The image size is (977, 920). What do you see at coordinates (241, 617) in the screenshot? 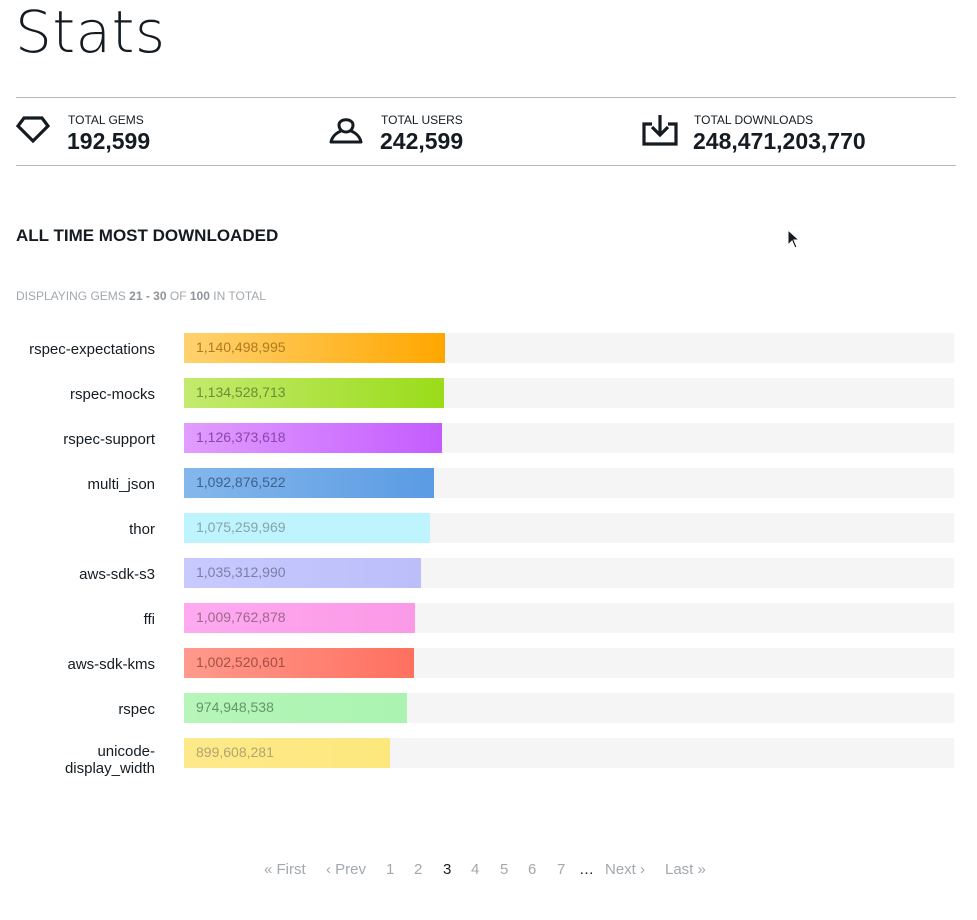
I see `download-count: 1,009,762,878` at bounding box center [241, 617].